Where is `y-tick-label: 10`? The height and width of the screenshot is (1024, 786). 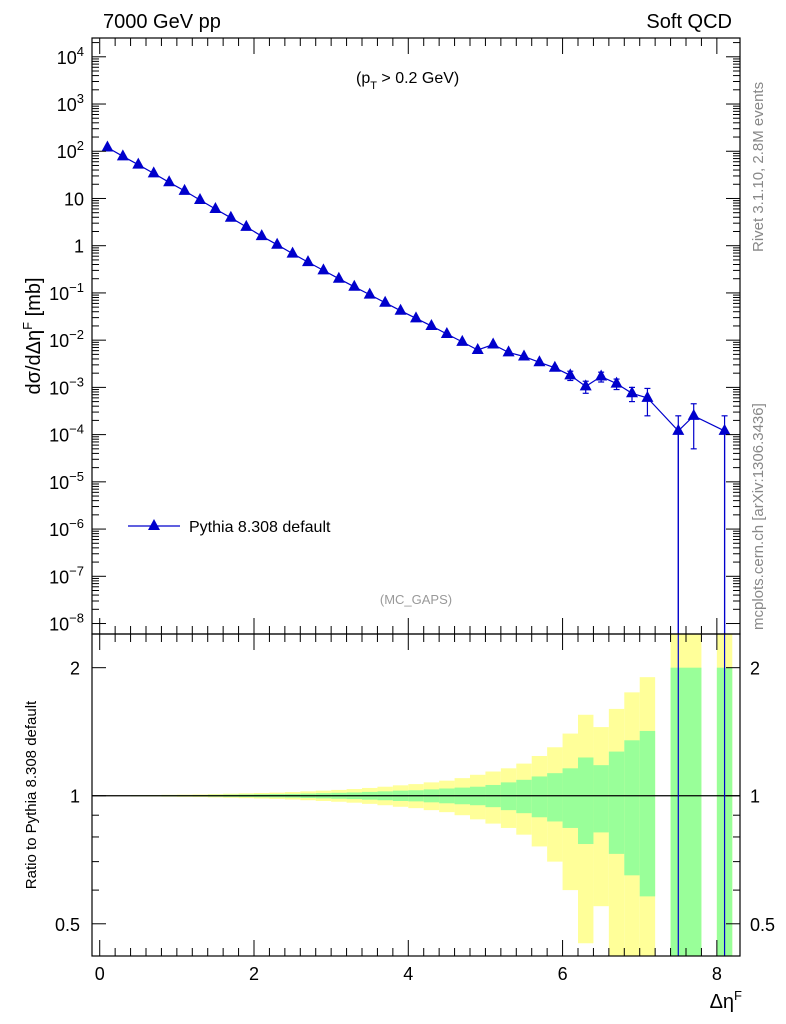
y-tick-label: 10 is located at coordinates (74, 199).